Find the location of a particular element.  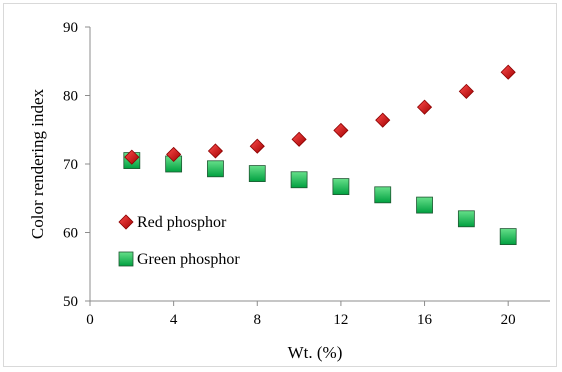

legend-label: Red phosphor is located at coordinates (182, 222).